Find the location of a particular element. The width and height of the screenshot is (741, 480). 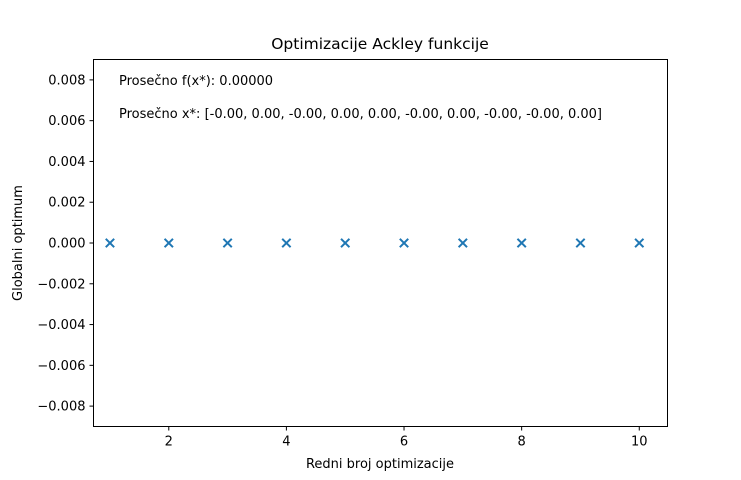

data-series is located at coordinates (375, 243).